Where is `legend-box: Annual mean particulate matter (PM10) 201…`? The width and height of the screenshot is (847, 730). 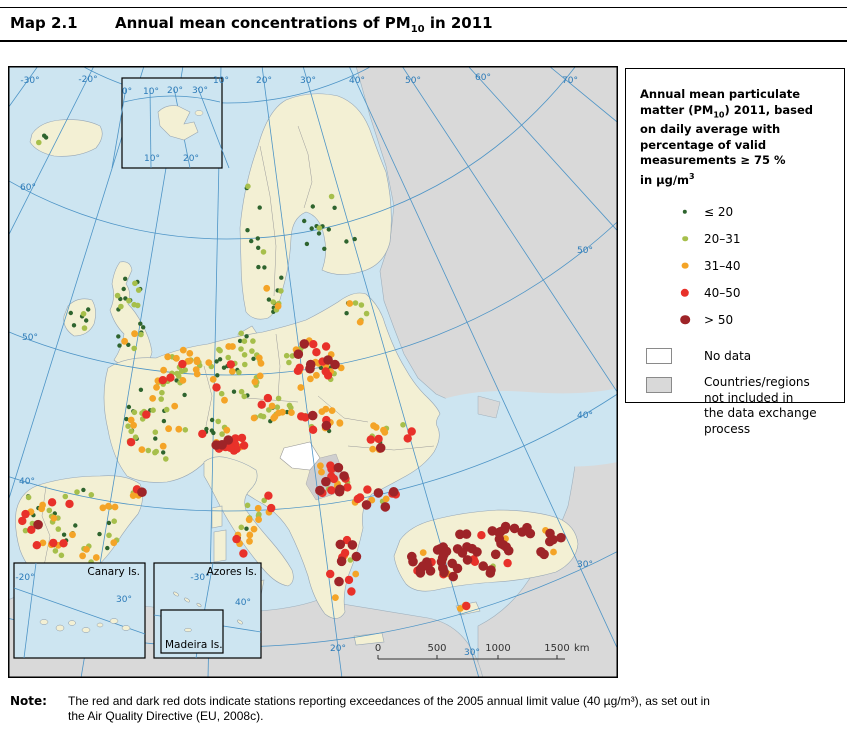 legend-box: Annual mean particulate matter (PM10) 201… is located at coordinates (735, 252).